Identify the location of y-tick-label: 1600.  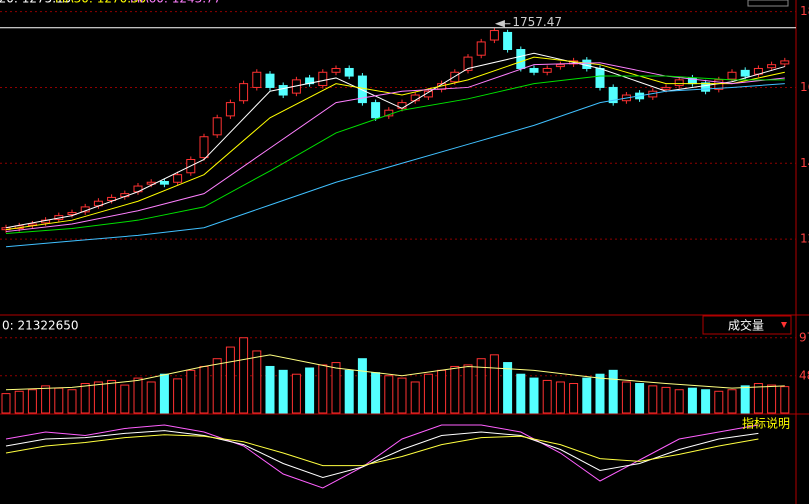
(804, 87).